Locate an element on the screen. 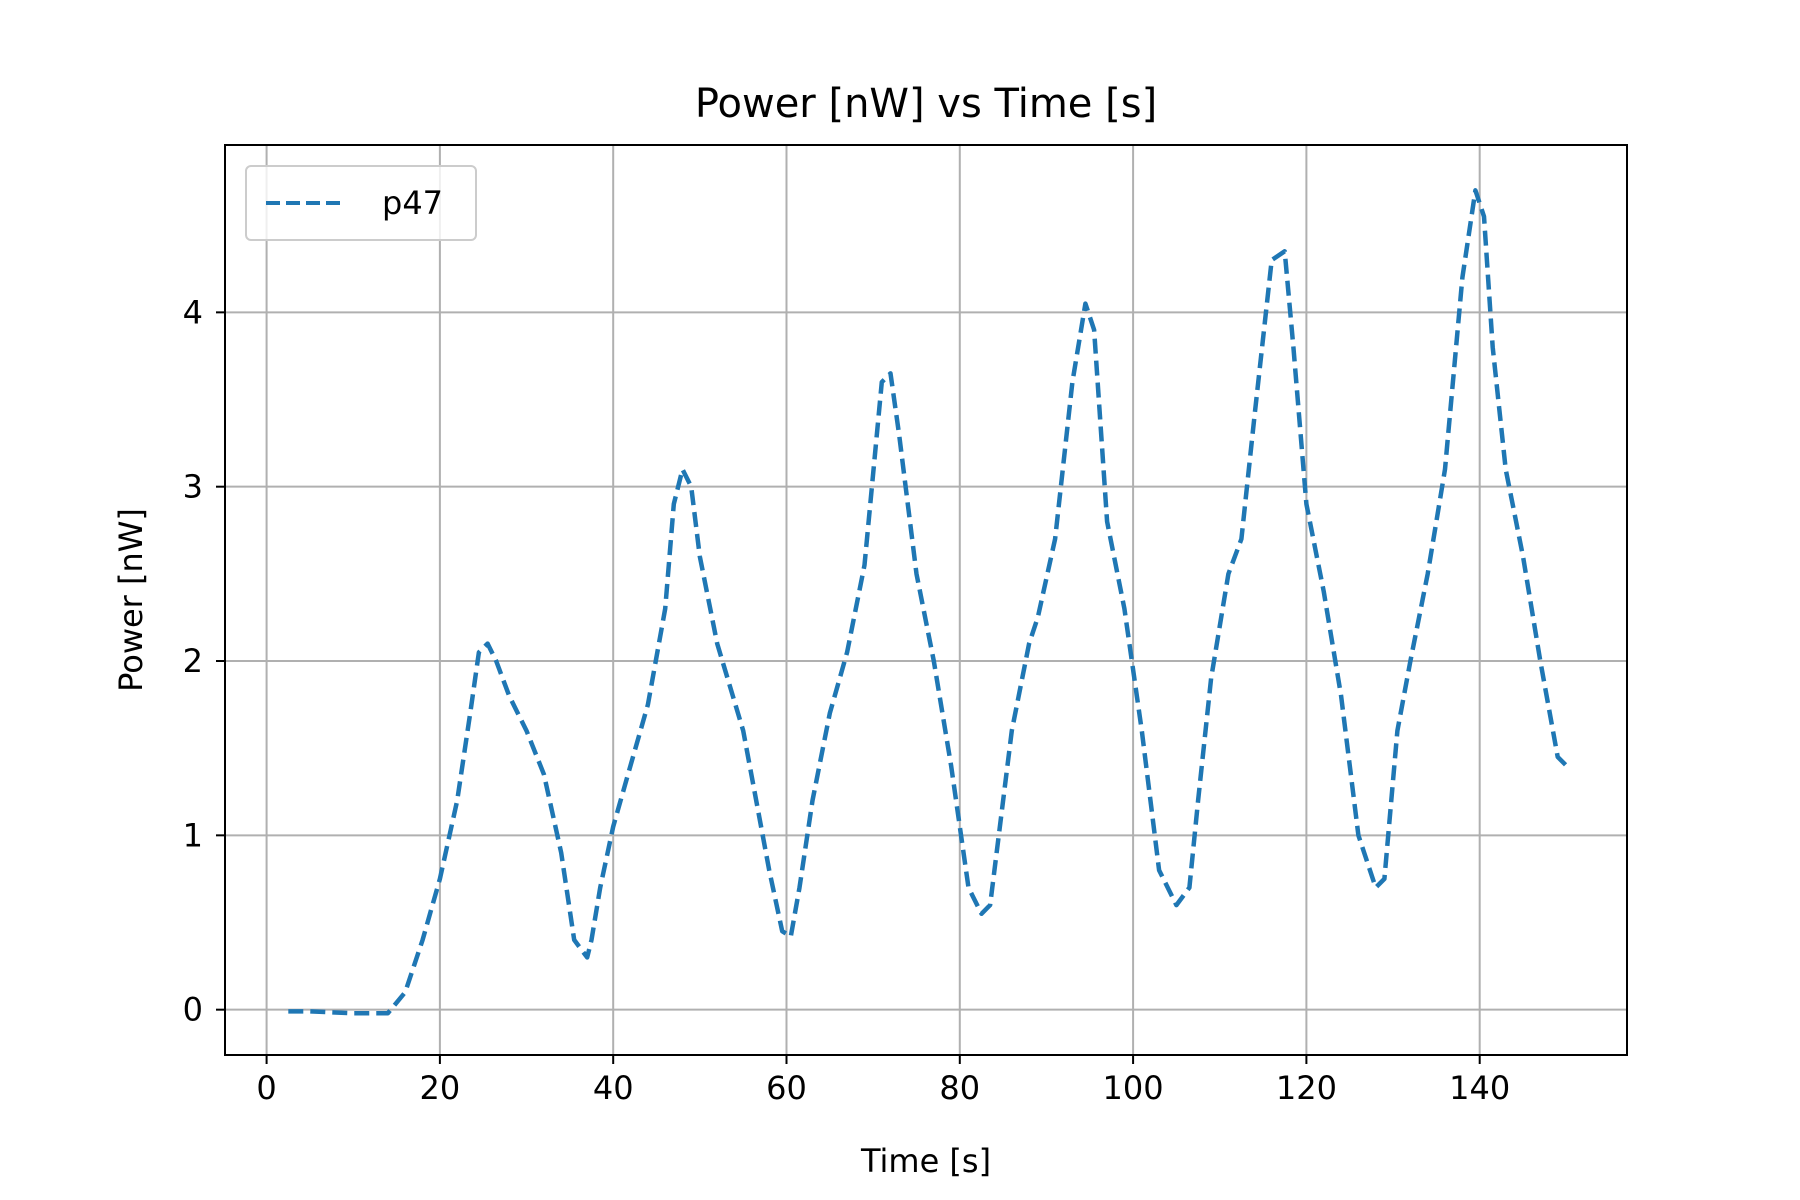 This screenshot has height=1200, width=1800. legend: p47 is located at coordinates (361, 203).